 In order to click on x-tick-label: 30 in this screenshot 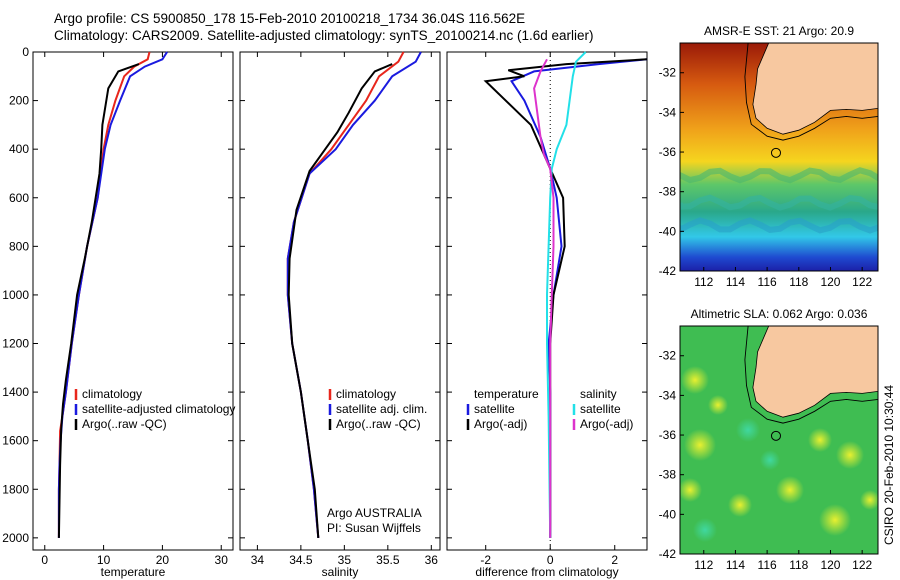, I will do `click(222, 560)`.